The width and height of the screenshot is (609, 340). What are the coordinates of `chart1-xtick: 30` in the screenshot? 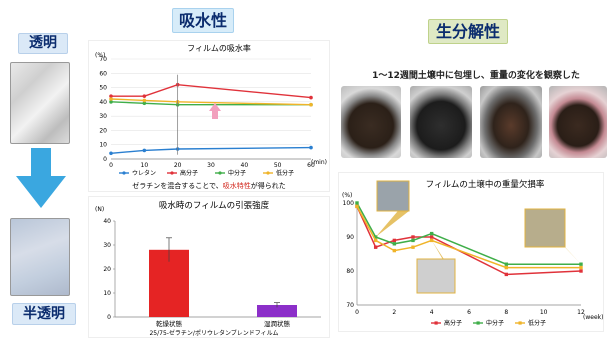 It's located at (211, 165).